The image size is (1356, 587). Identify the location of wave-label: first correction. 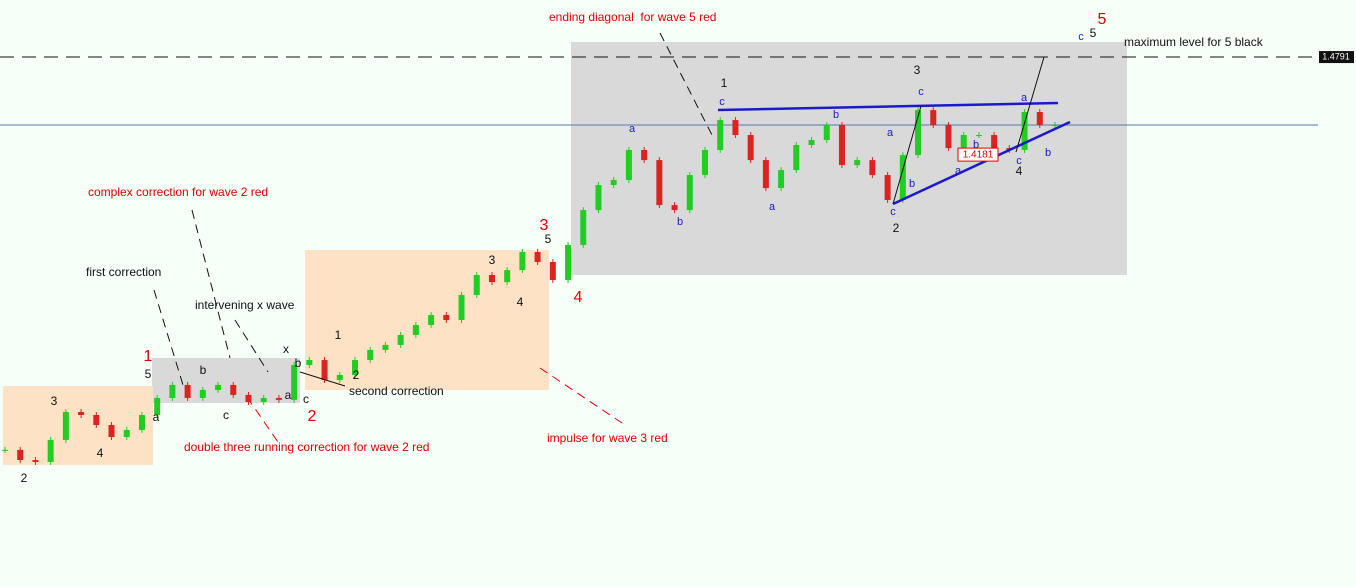
(123, 272).